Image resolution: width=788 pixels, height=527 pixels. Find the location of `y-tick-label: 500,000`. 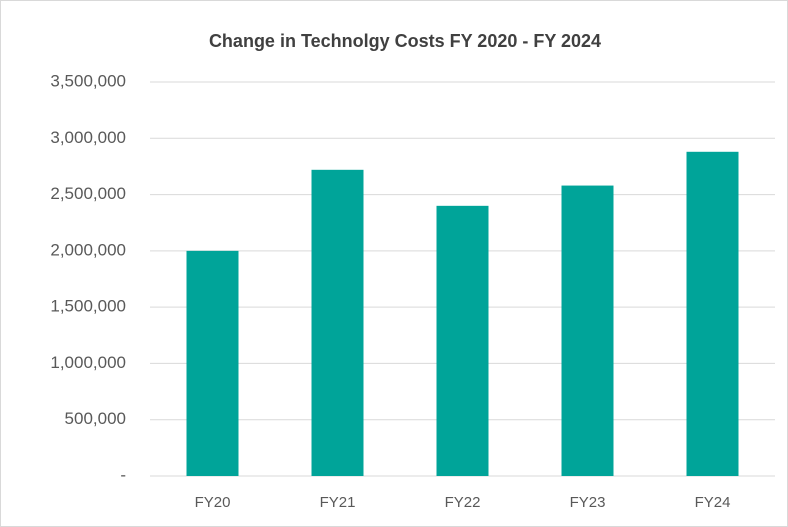

y-tick-label: 500,000 is located at coordinates (95, 418).